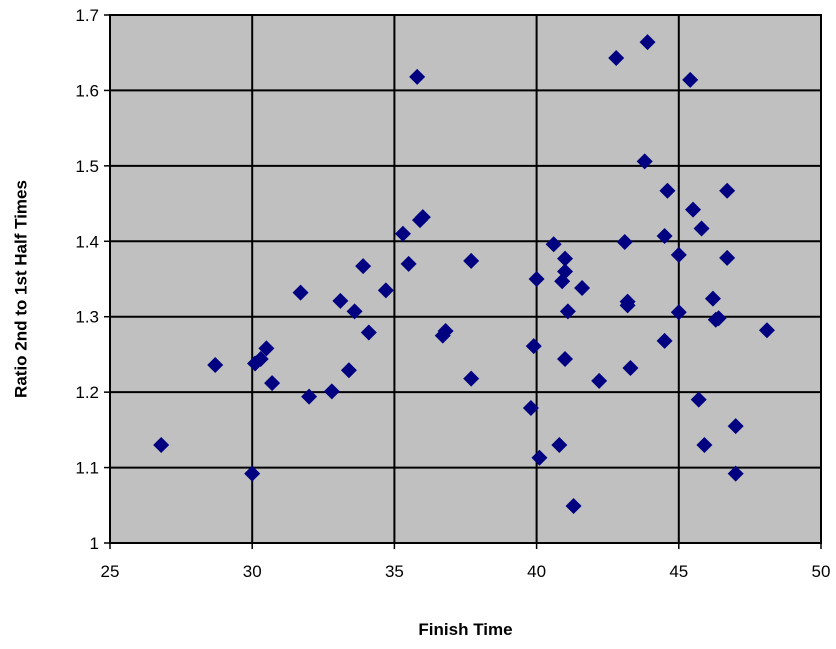 Image resolution: width=836 pixels, height=649 pixels. I want to click on y-tick-label: 1.2, so click(87, 392).